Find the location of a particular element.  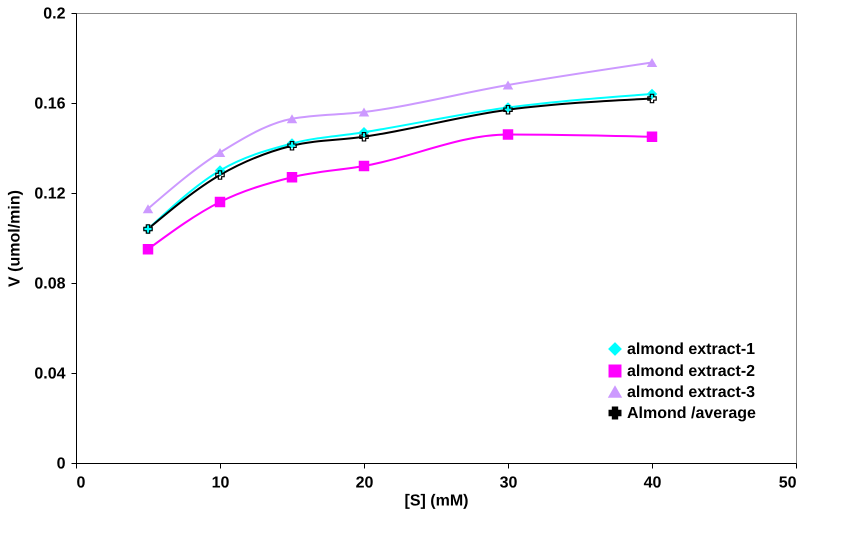

legend-label: almond extract-3 is located at coordinates (691, 392).